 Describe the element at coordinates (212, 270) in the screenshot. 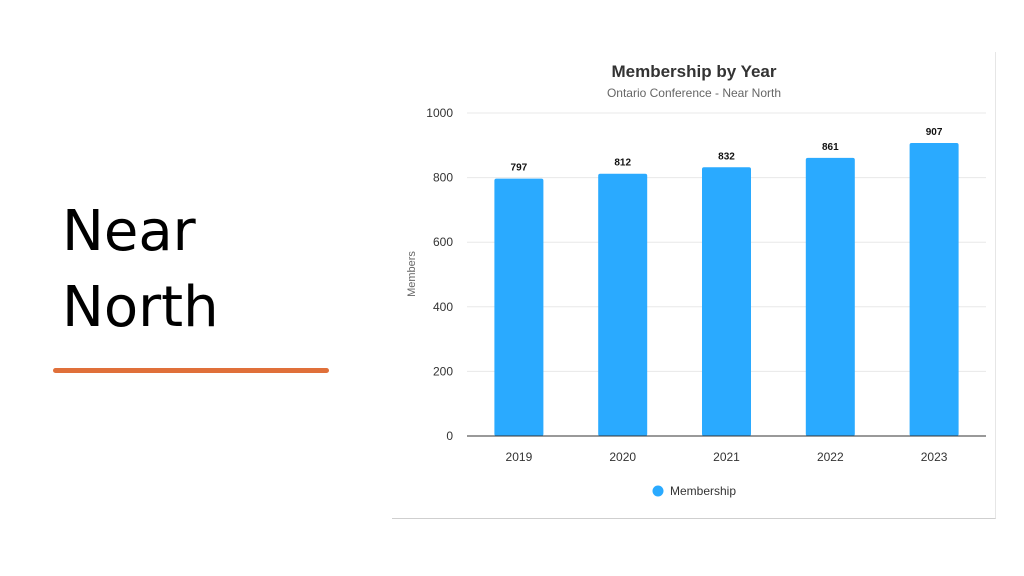

I see `slide-title: Near North` at that location.